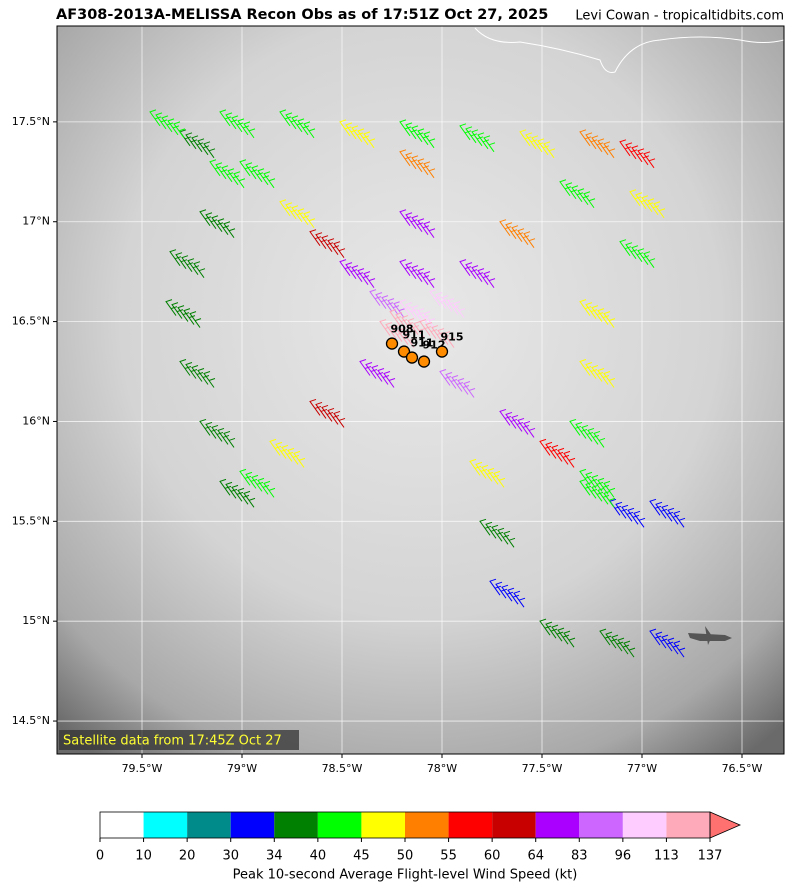 The width and height of the screenshot is (800, 888). What do you see at coordinates (405, 856) in the screenshot?
I see `colorbar-tick-label: 50` at bounding box center [405, 856].